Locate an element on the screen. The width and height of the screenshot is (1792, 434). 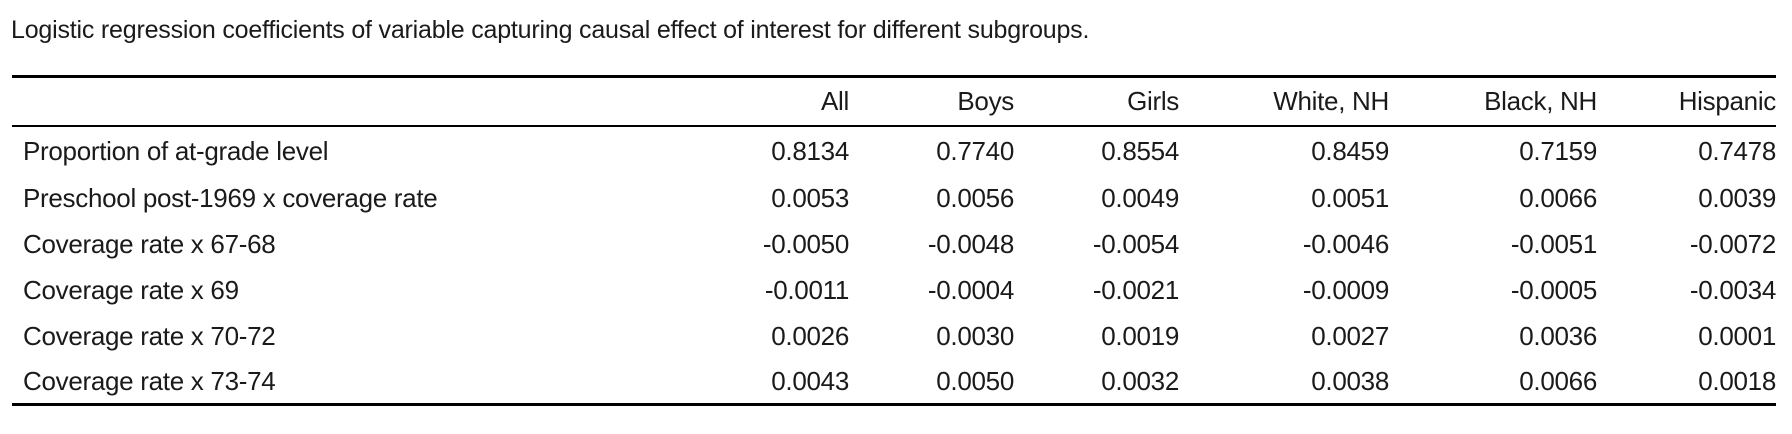
cell-value: 0.0039 is located at coordinates (1737, 197).